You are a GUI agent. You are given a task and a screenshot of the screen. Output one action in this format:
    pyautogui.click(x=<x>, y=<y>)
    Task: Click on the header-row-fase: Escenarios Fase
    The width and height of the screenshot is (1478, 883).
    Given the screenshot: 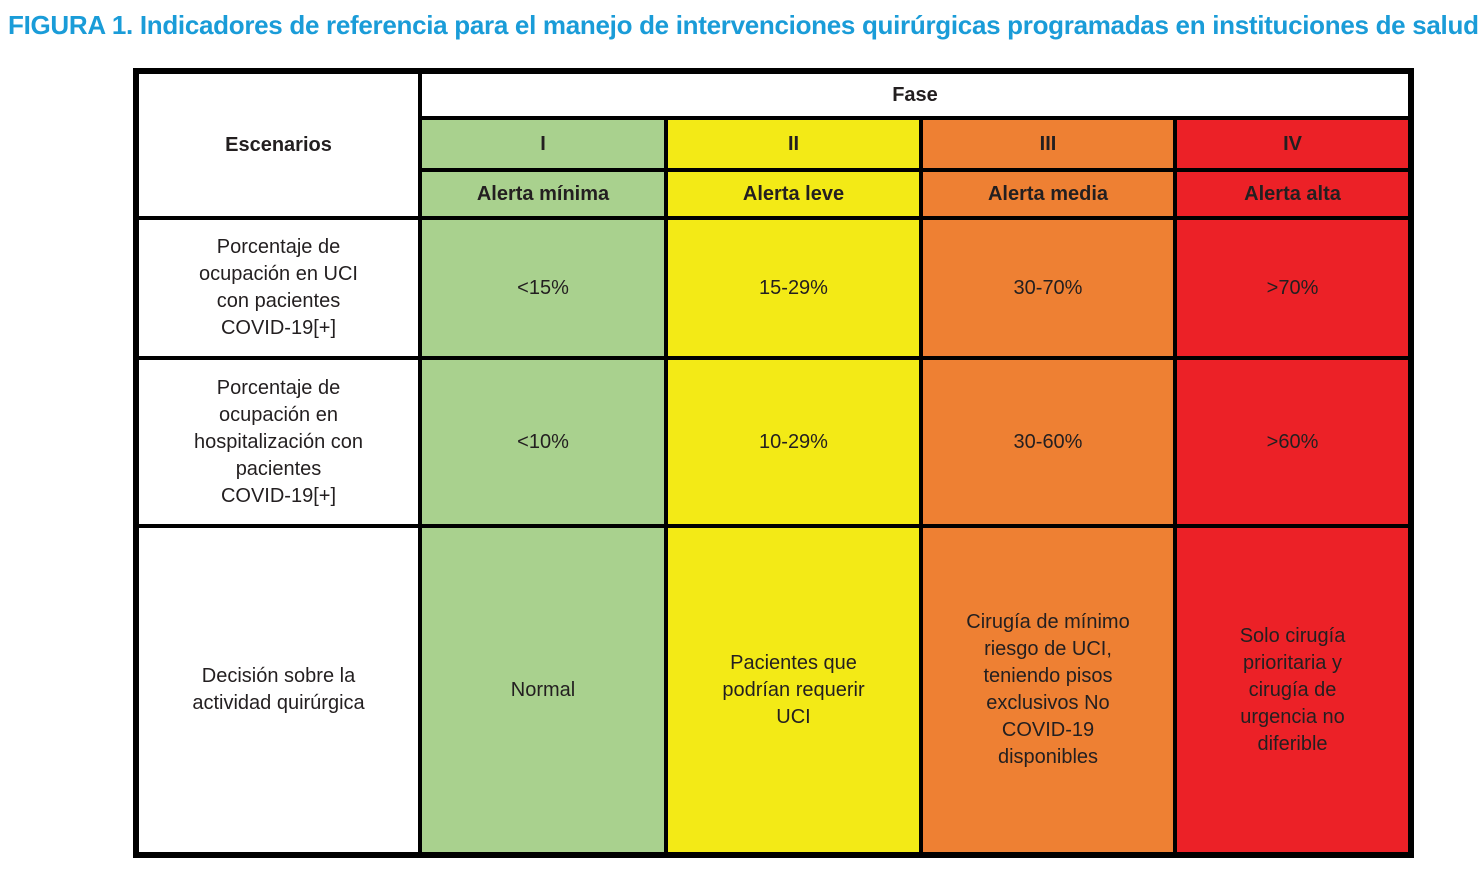 What is the action you would take?
    pyautogui.click(x=774, y=144)
    